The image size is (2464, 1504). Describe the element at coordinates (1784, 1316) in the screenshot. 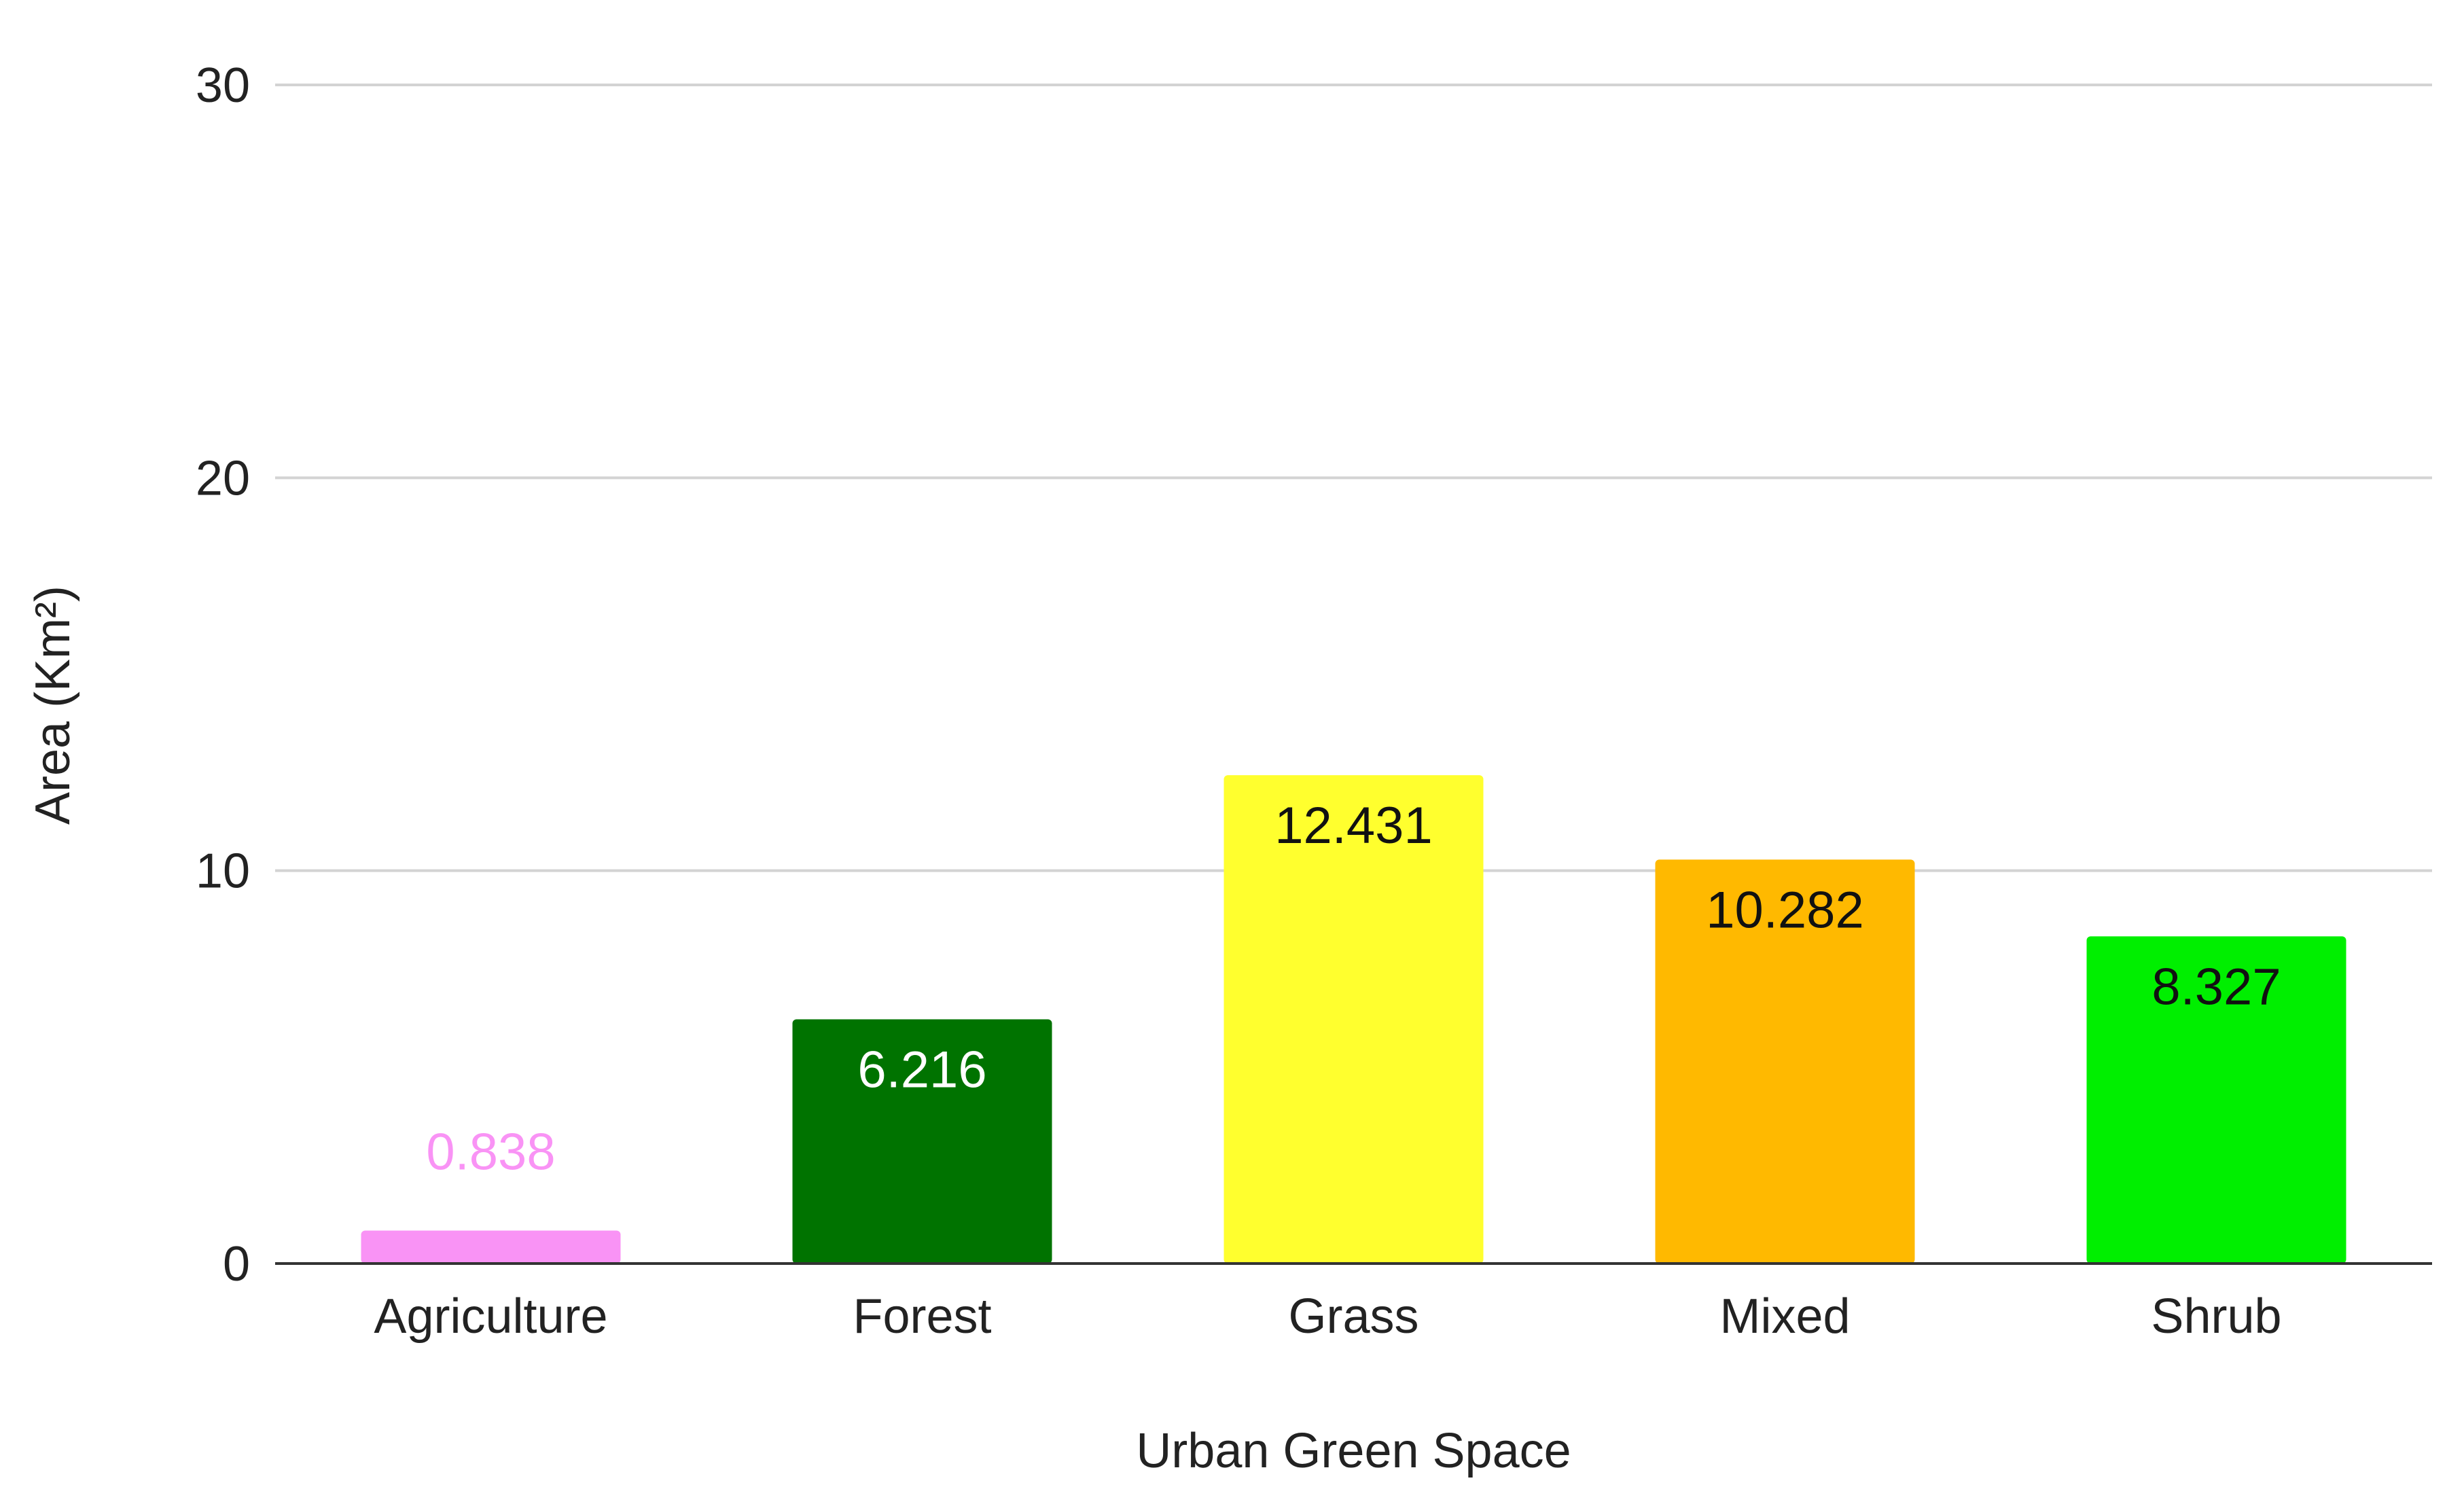

I see `x-tick-label-mixed: Mixed` at that location.